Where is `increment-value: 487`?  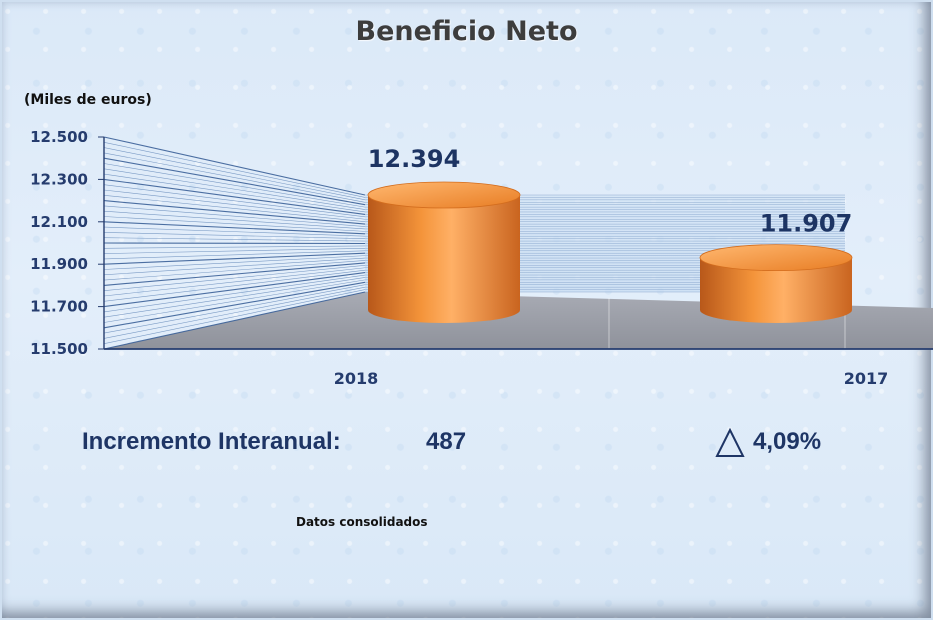
increment-value: 487 is located at coordinates (446, 441).